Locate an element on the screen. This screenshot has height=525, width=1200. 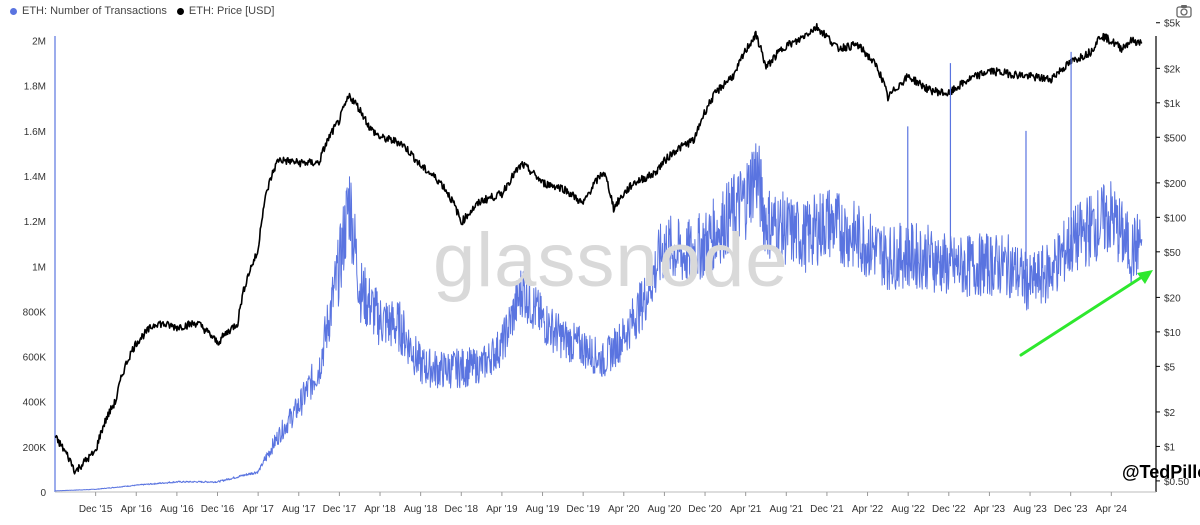
y-left-tick-label: 1.4M is located at coordinates (35, 177).